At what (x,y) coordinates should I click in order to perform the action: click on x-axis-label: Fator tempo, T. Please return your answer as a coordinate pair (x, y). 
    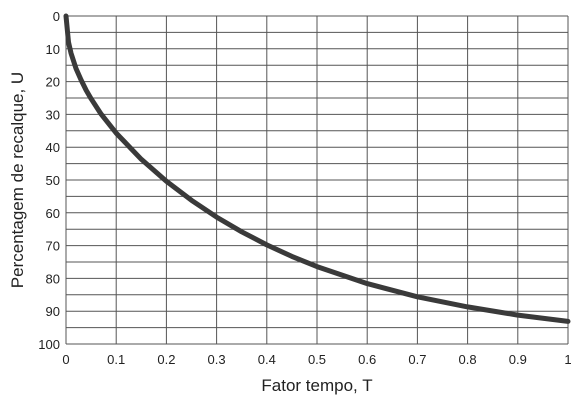
    Looking at the image, I should click on (316, 385).